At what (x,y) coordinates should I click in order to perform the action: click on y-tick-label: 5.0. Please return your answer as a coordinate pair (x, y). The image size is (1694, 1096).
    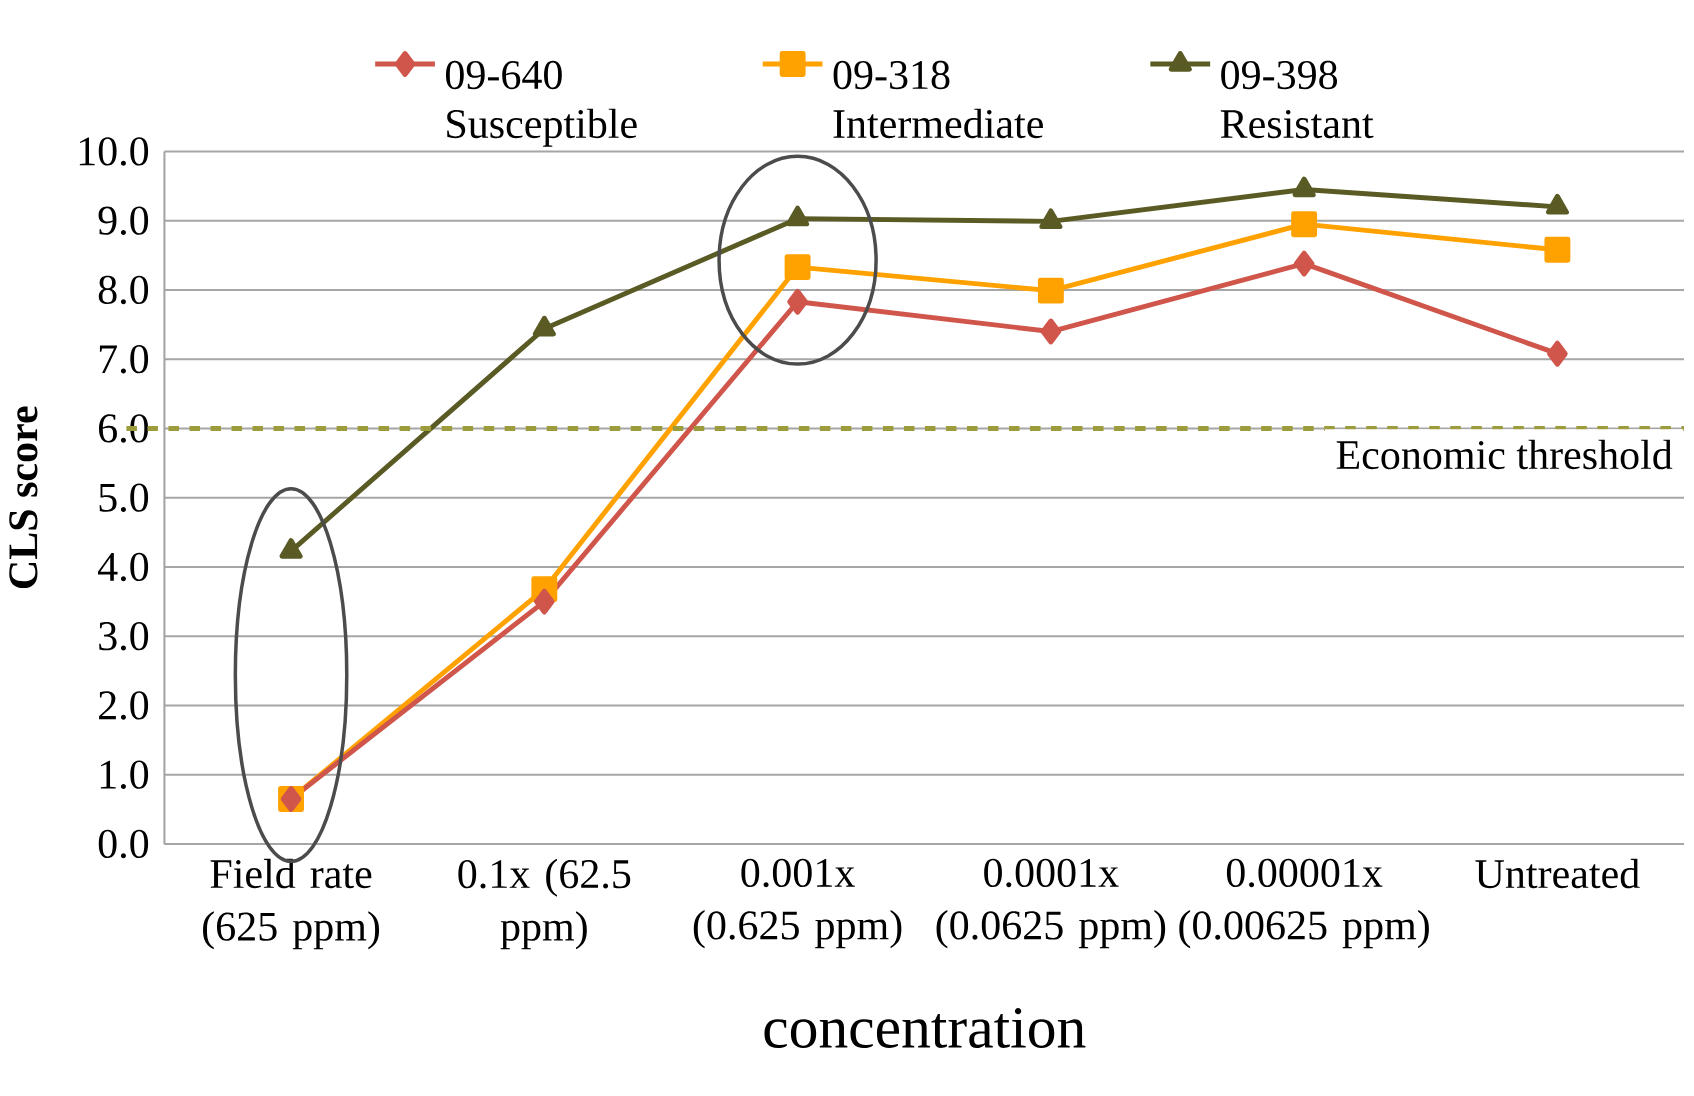
    Looking at the image, I should click on (124, 497).